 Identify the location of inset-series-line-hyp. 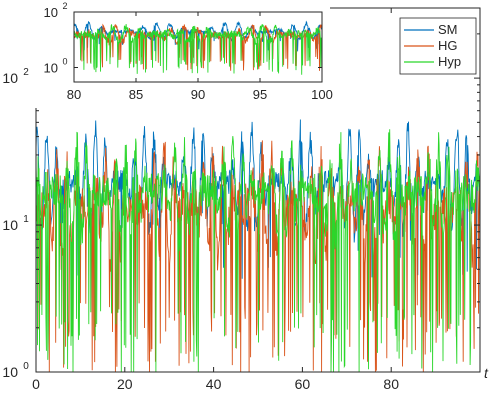
(198, 49).